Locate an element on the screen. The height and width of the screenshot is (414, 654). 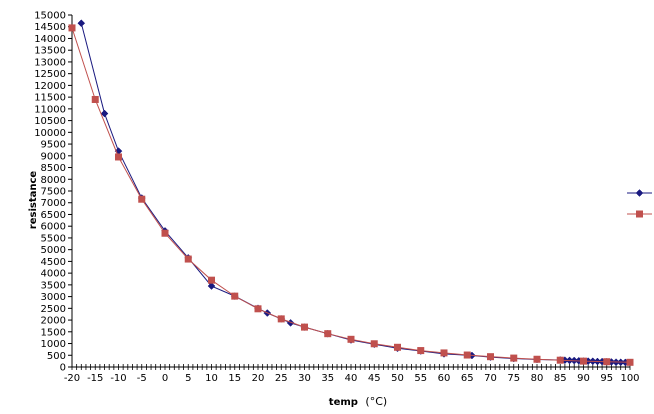
y-tick-label: 1000 is located at coordinates (53, 344).